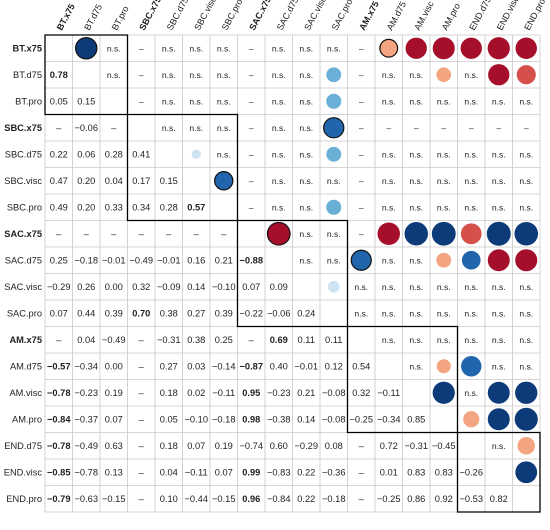 The height and width of the screenshot is (530, 550). I want to click on correlation-value: 0.04, so click(114, 181).